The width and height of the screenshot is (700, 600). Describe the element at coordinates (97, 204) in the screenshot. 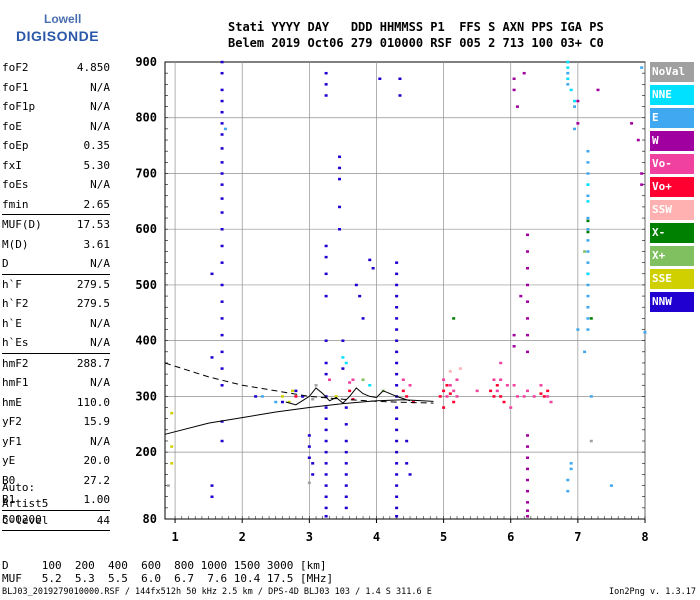

I see `param-value: 2.65` at that location.